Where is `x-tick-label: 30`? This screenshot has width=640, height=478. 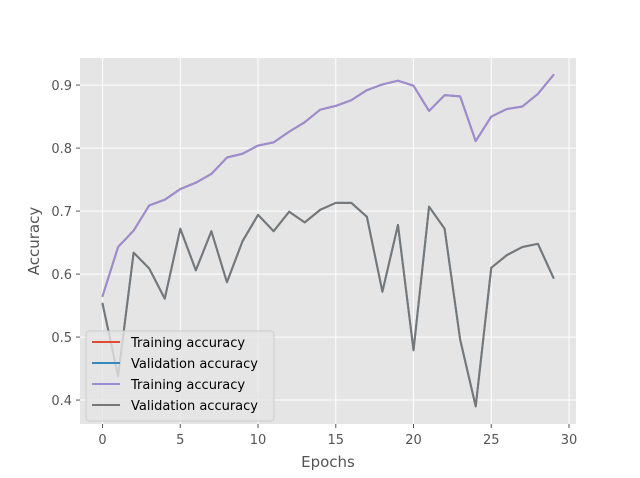 x-tick-label: 30 is located at coordinates (569, 440).